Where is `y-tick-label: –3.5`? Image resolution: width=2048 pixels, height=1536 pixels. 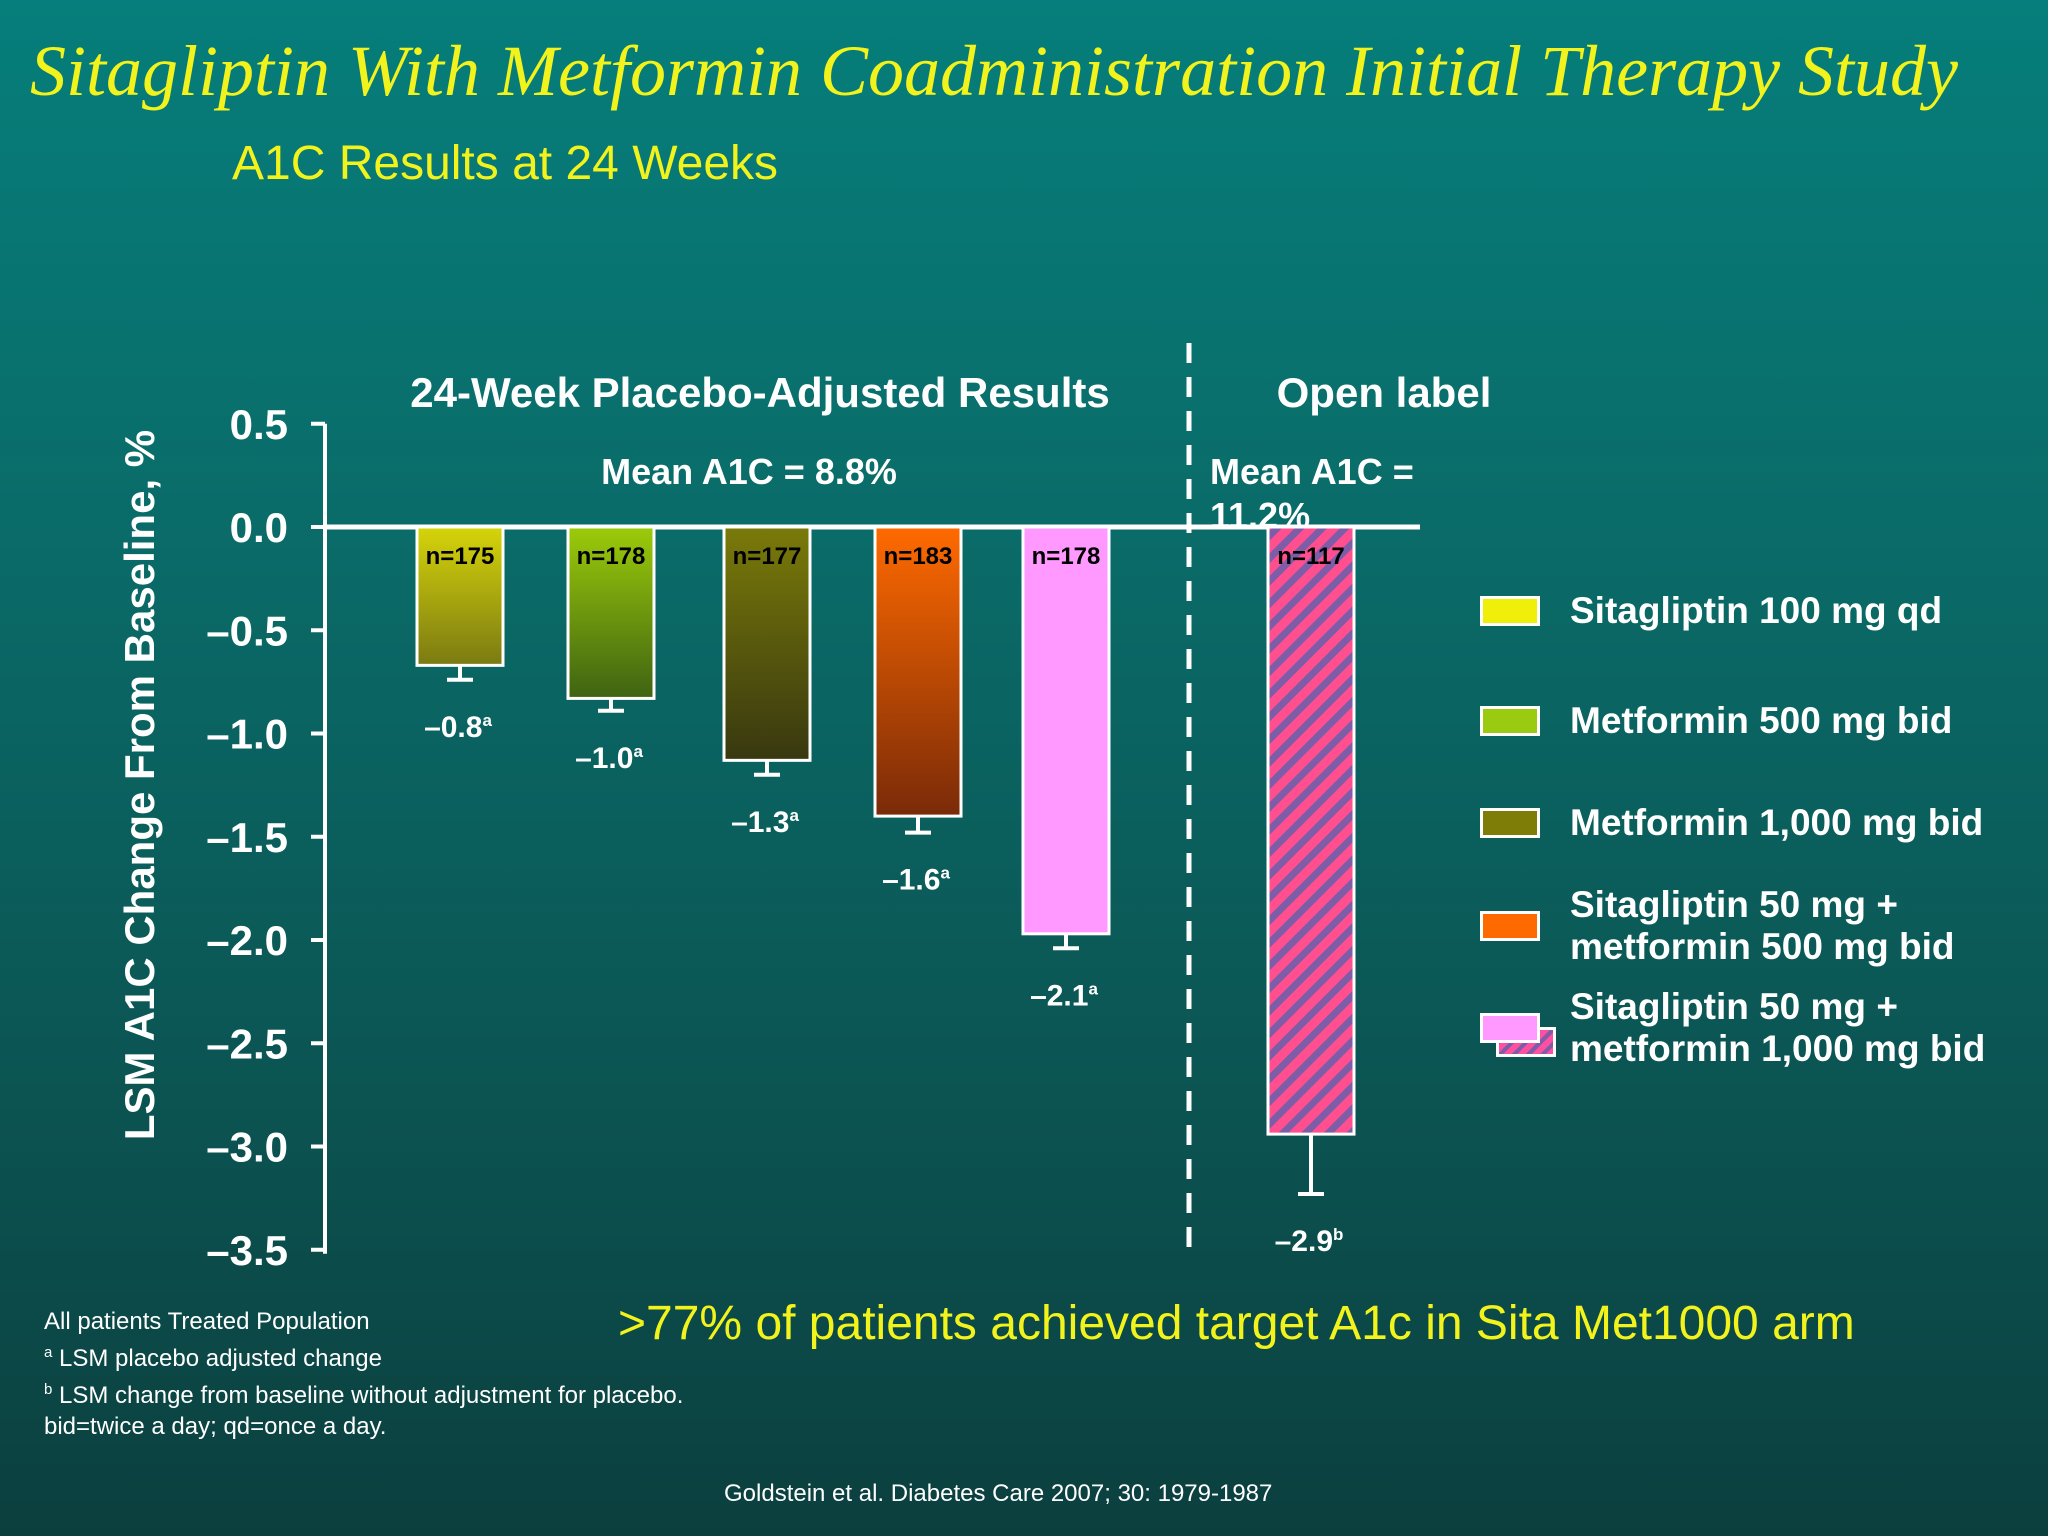 y-tick-label: –3.5 is located at coordinates (247, 1250).